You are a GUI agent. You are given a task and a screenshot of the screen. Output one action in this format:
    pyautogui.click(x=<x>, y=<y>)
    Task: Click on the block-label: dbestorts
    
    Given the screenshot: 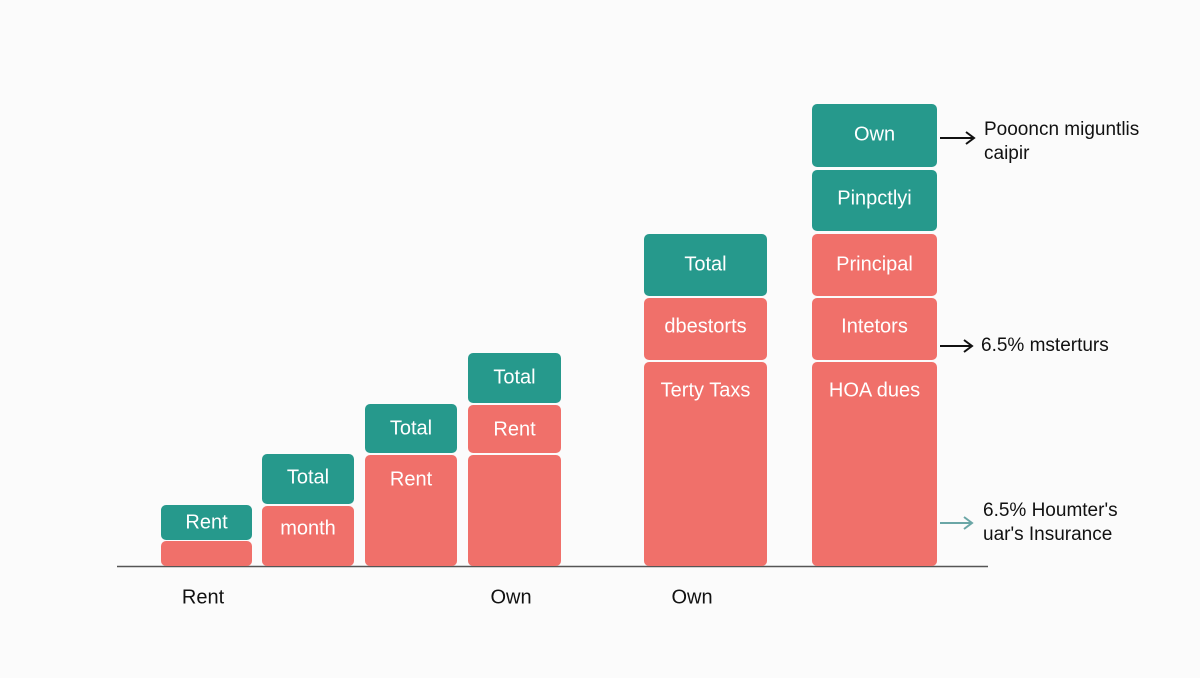 What is the action you would take?
    pyautogui.click(x=705, y=326)
    